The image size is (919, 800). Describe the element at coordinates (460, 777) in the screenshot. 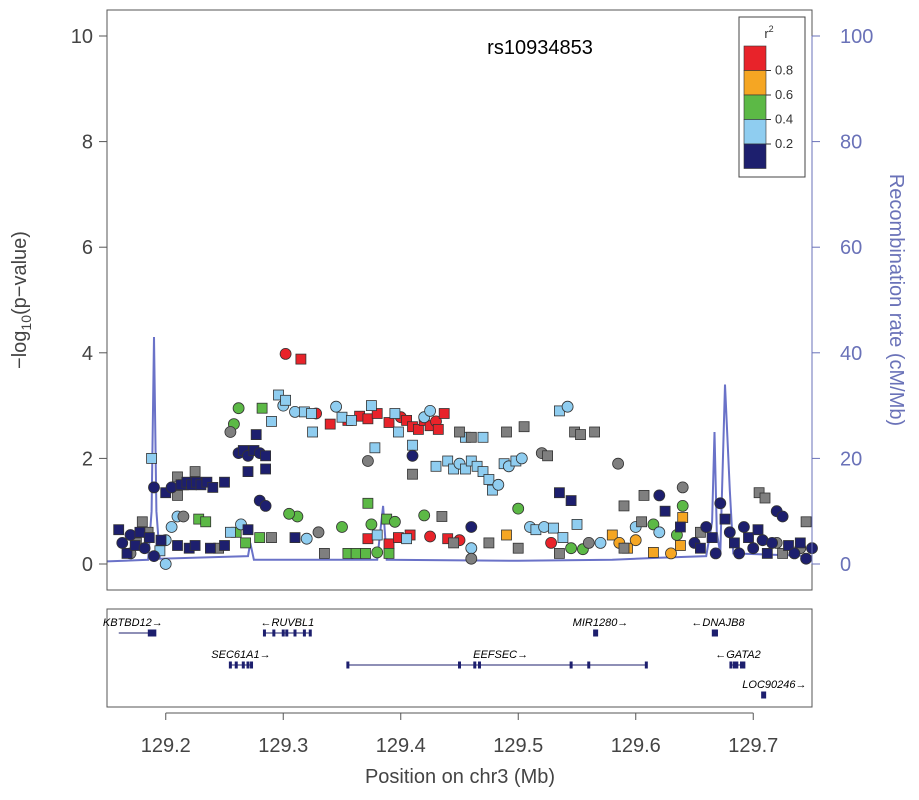

I see `x-axis-label: Position on chr3 (Mb)` at that location.